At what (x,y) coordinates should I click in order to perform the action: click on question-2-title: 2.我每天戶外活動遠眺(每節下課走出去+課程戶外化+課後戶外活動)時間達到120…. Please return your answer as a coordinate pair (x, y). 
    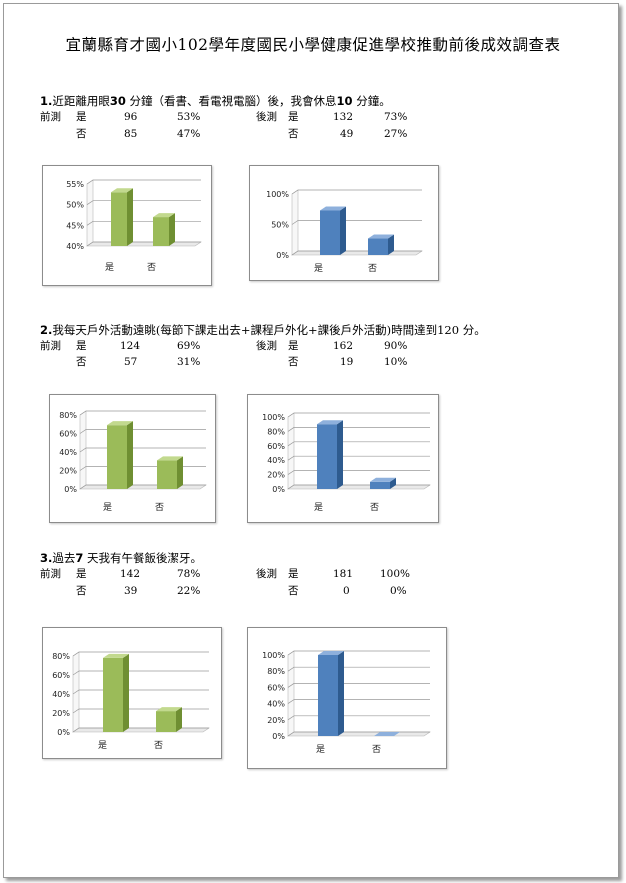
    Looking at the image, I should click on (263, 330).